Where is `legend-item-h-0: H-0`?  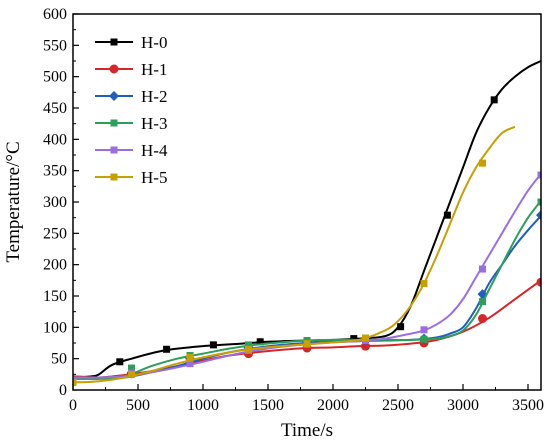
legend-item-h-0: H-0 is located at coordinates (131, 42).